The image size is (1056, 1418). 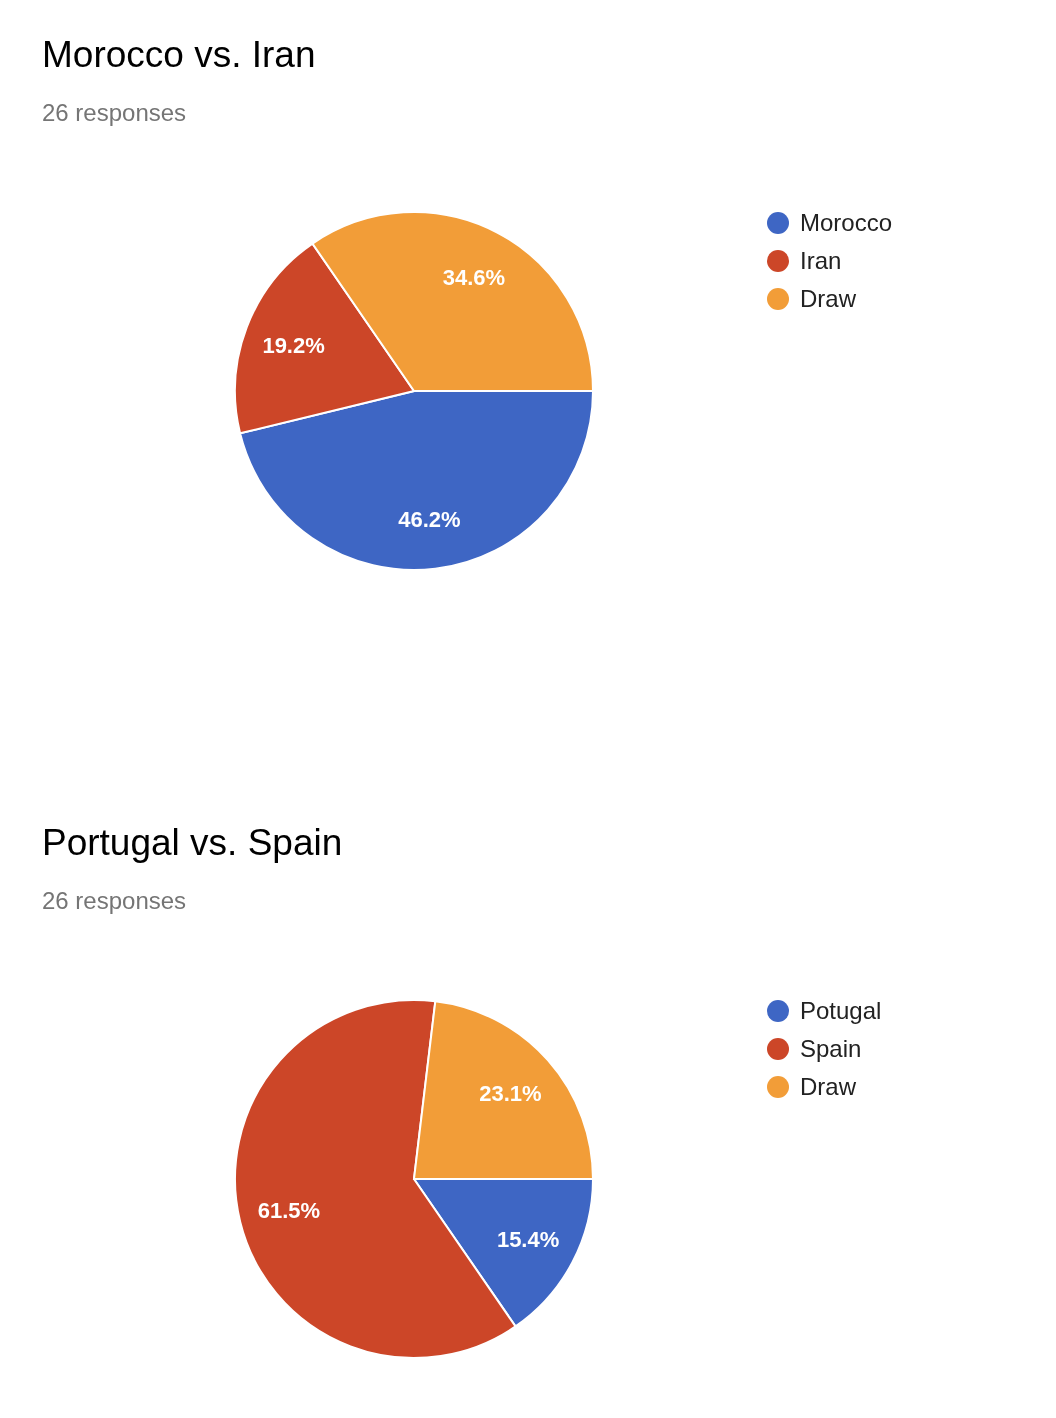 I want to click on data-label: 15.4%, so click(x=528, y=1239).